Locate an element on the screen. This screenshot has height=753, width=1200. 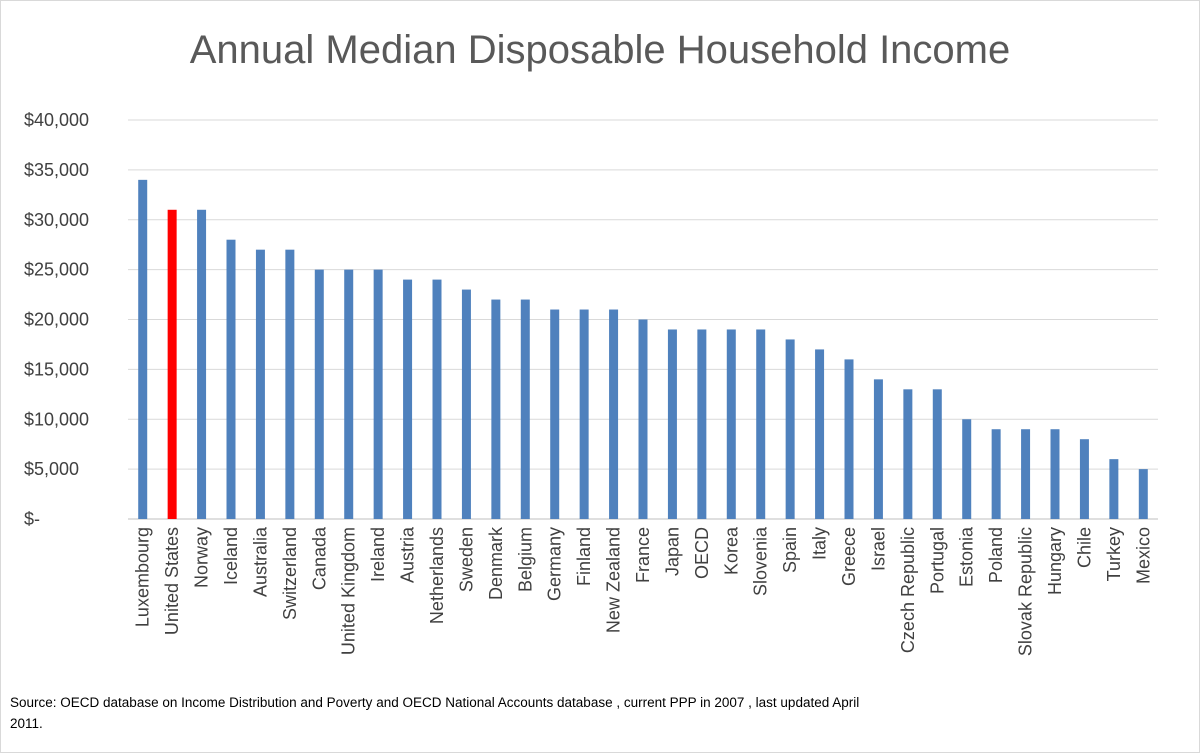
x-tick-label: Portugal is located at coordinates (937, 560).